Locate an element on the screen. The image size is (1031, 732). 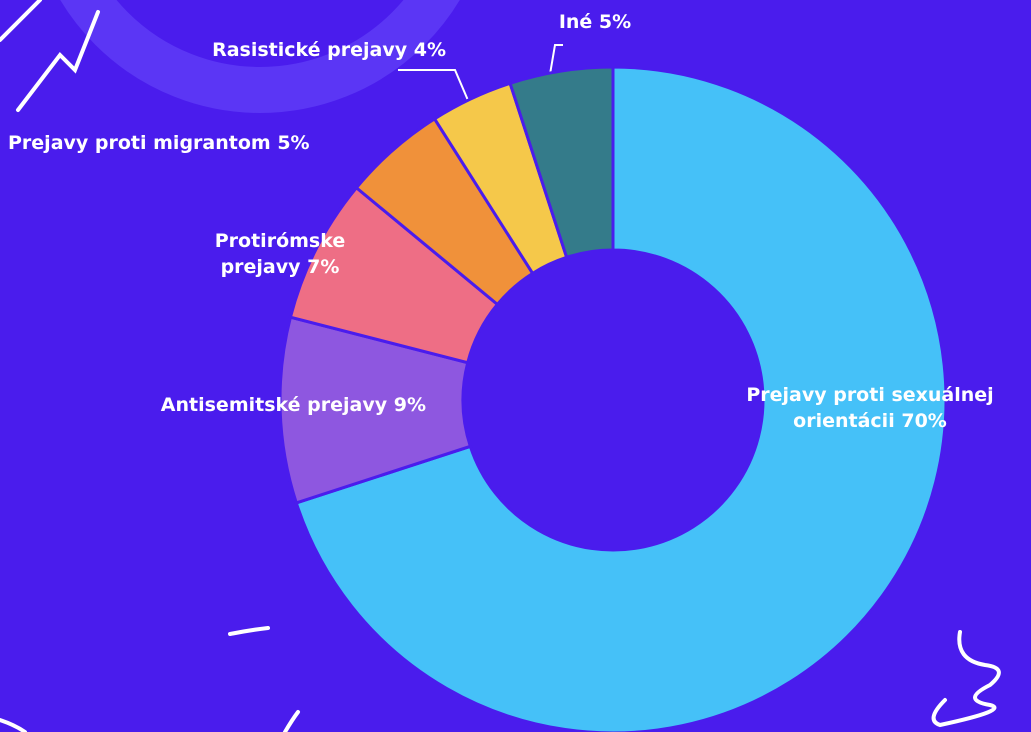
category-label: Antisemitské prejavy is located at coordinates (274, 405).